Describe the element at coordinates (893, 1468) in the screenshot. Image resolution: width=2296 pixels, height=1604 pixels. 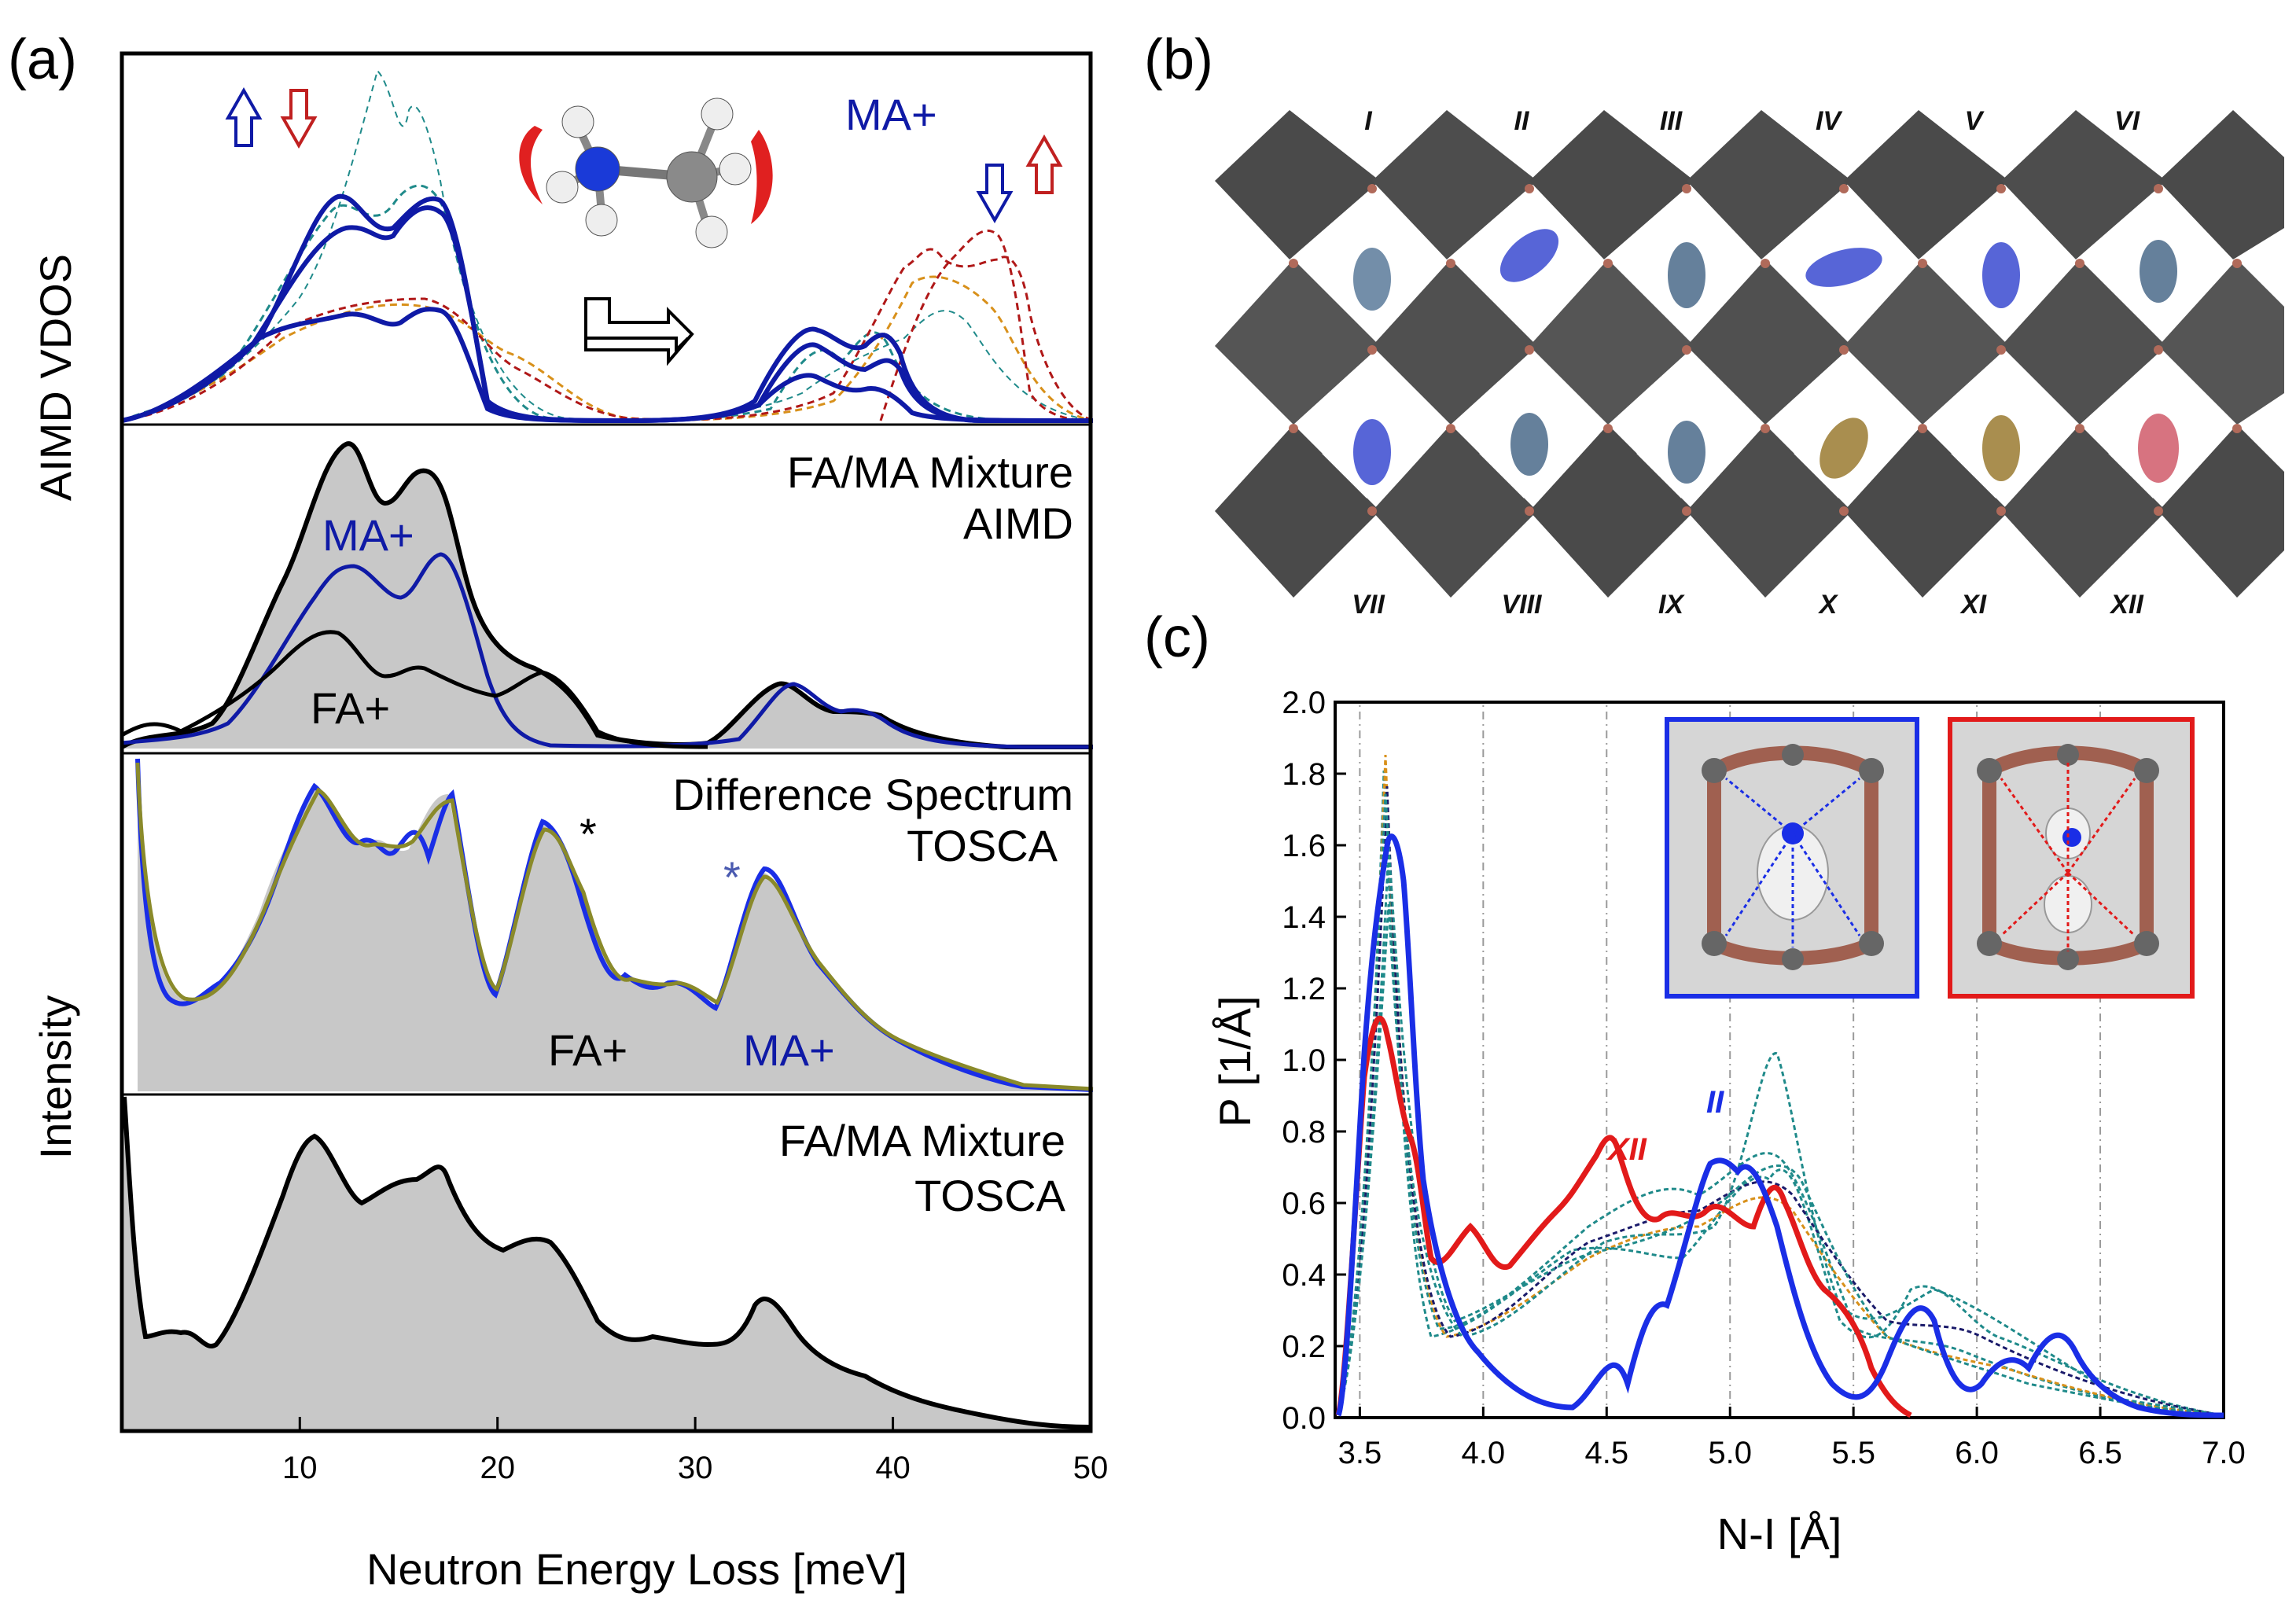
I see `a-x-tick-label-3: 40` at that location.